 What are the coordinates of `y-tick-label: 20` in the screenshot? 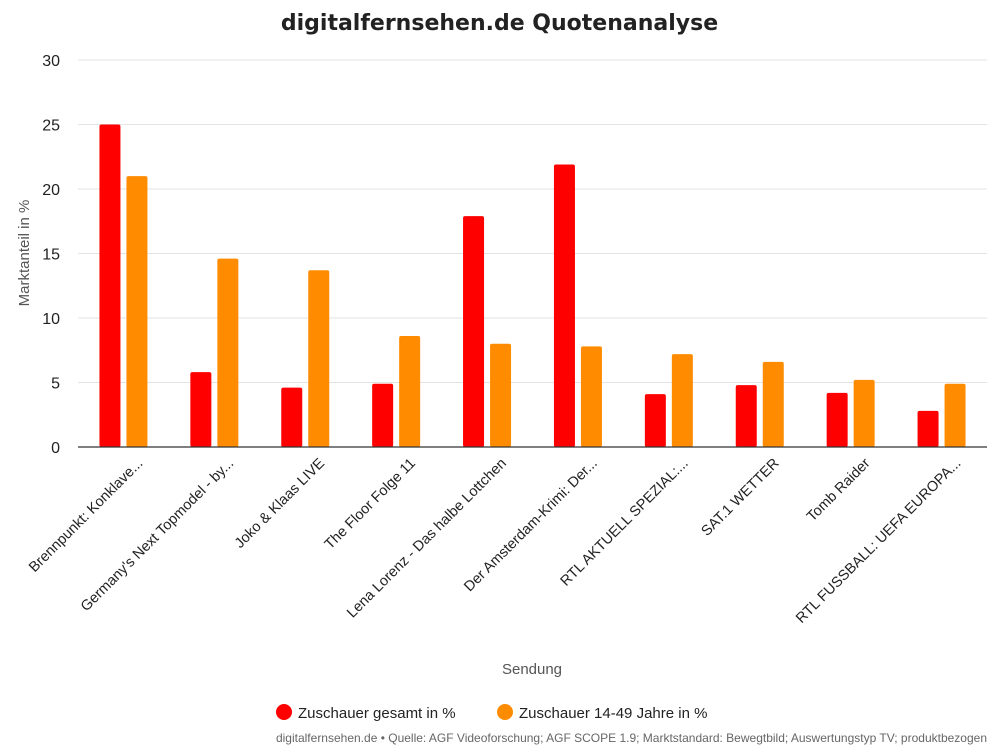 It's located at (51, 190).